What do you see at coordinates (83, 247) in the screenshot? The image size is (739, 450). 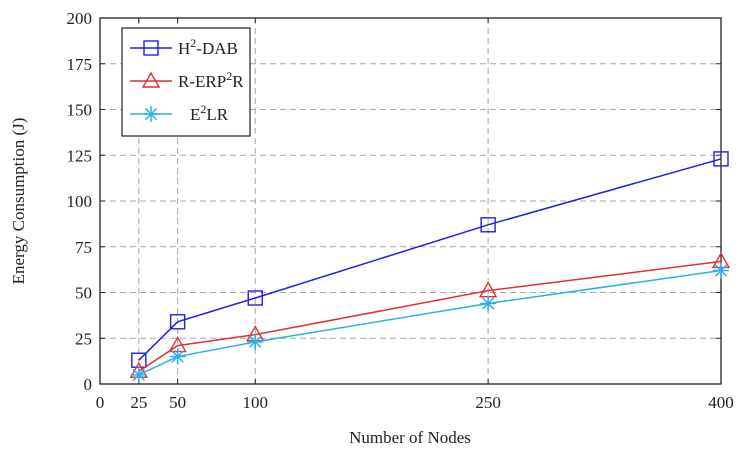 I see `y-tick-label: 75` at bounding box center [83, 247].